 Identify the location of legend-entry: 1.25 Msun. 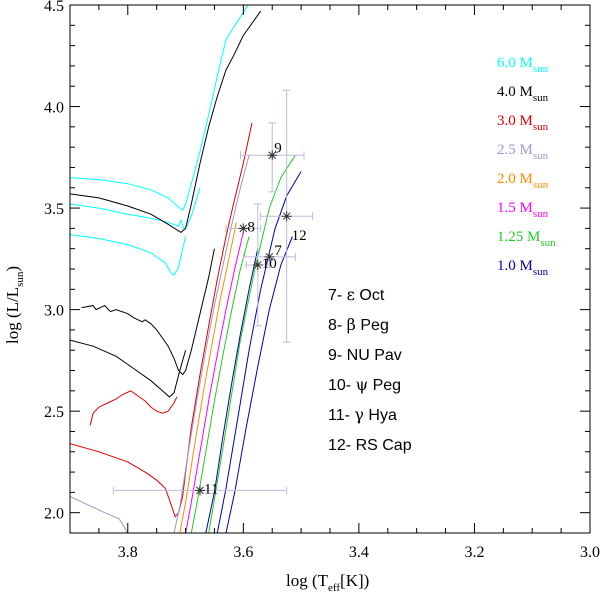
(526, 239).